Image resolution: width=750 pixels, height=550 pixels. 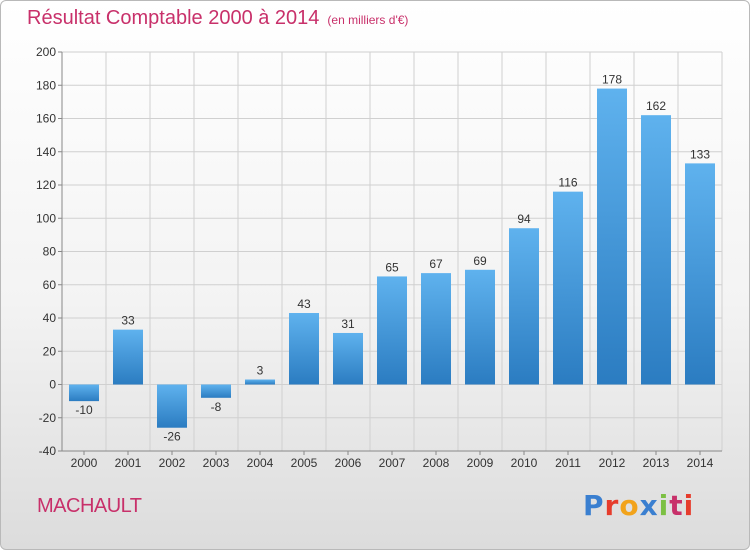 I want to click on x-tick-label: 2012, so click(x=612, y=463).